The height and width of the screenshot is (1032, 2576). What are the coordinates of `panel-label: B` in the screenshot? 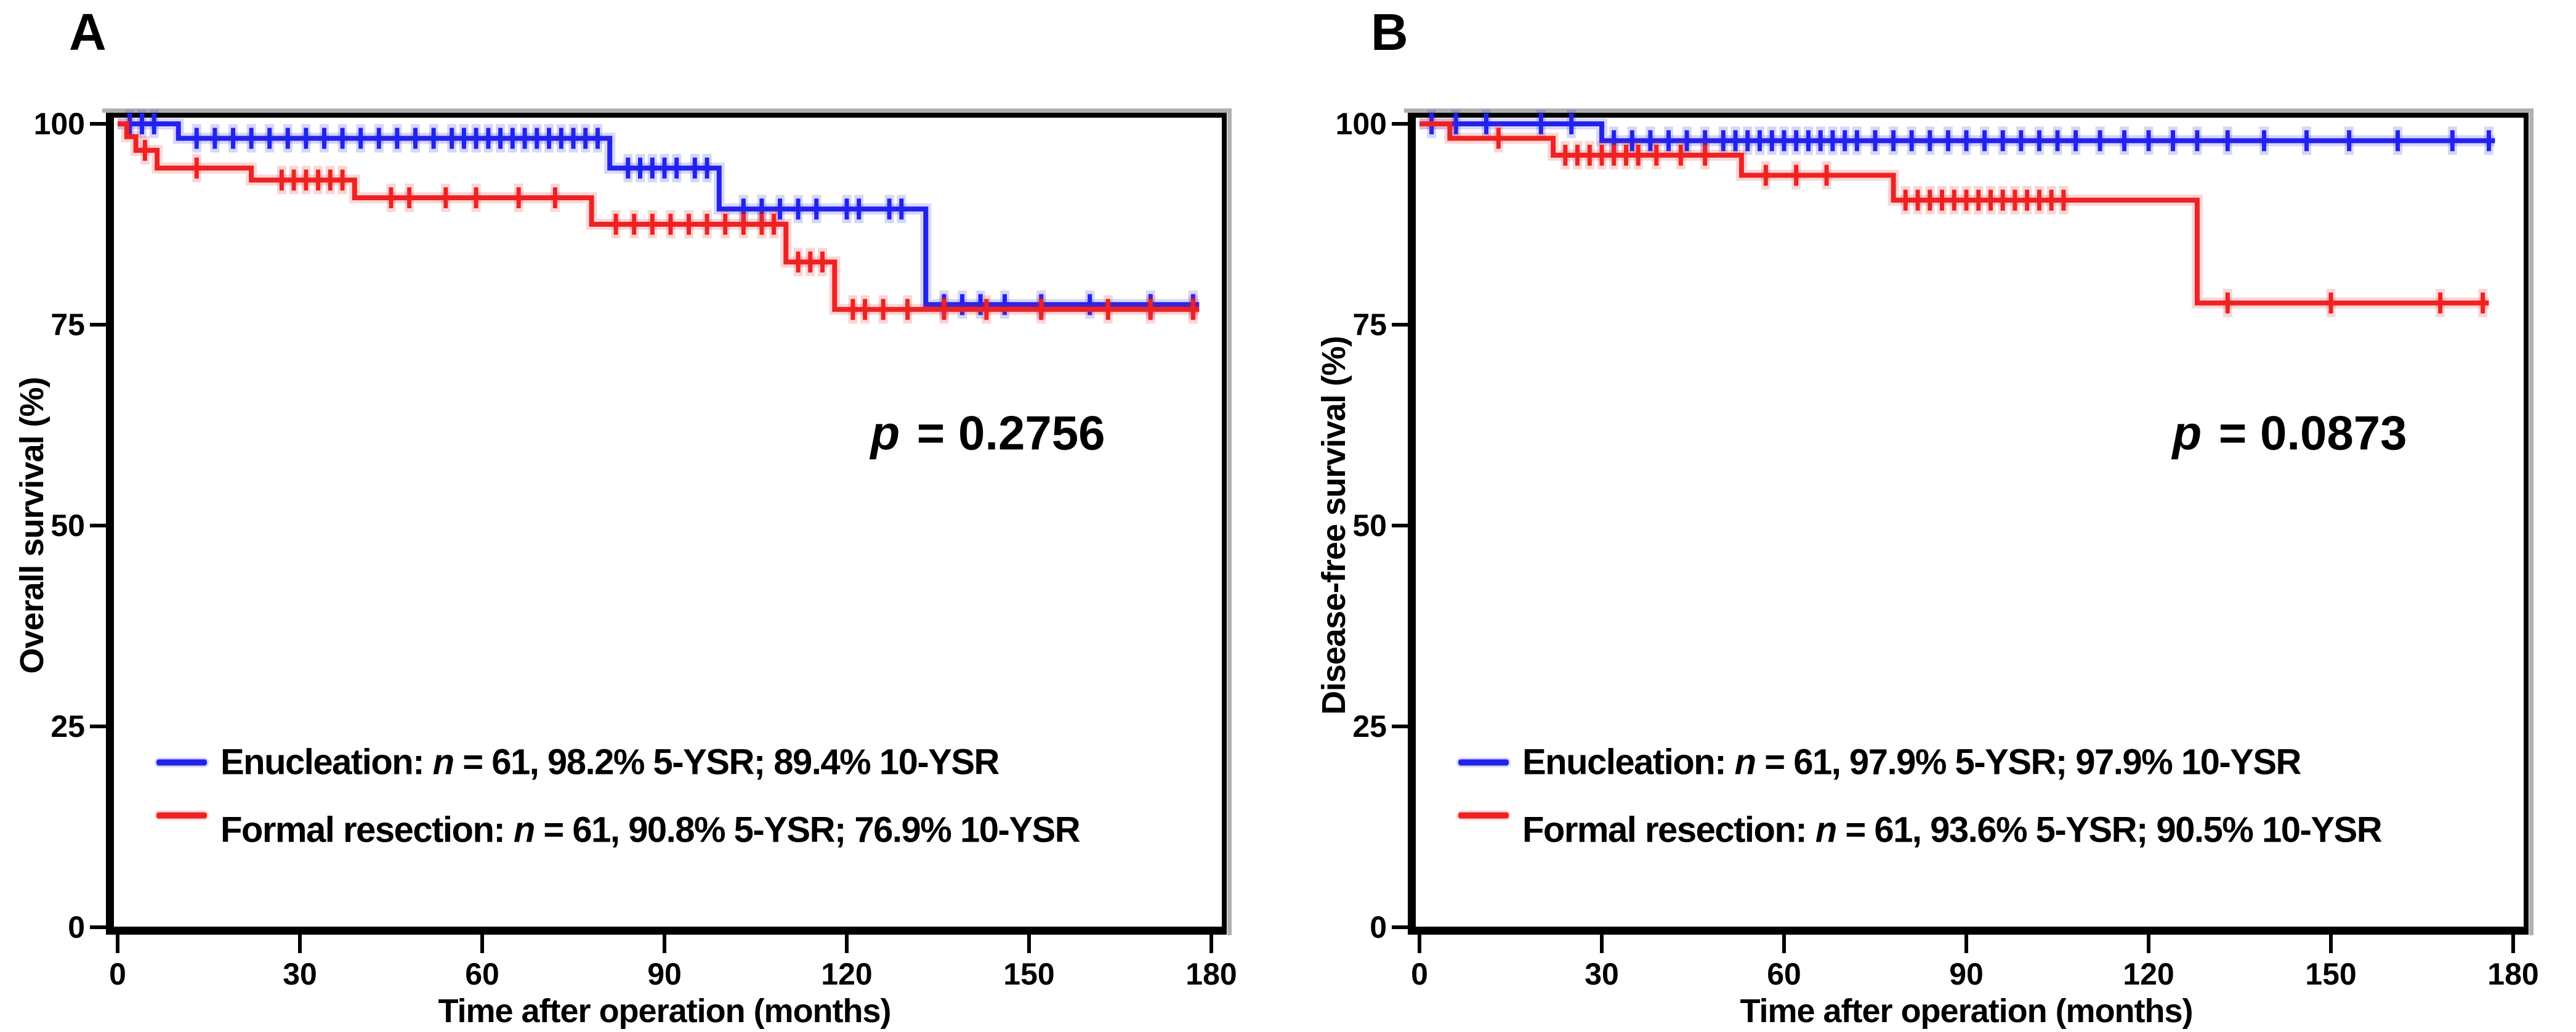 It's located at (1389, 32).